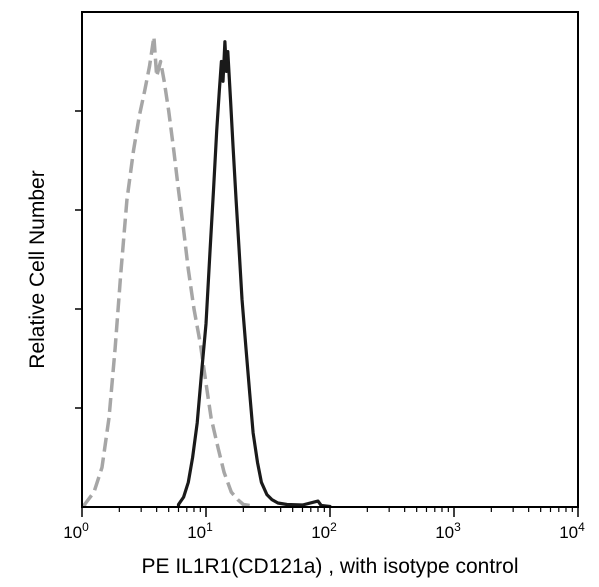 The image size is (599, 587). I want to click on y-ticks, so click(78, 259).